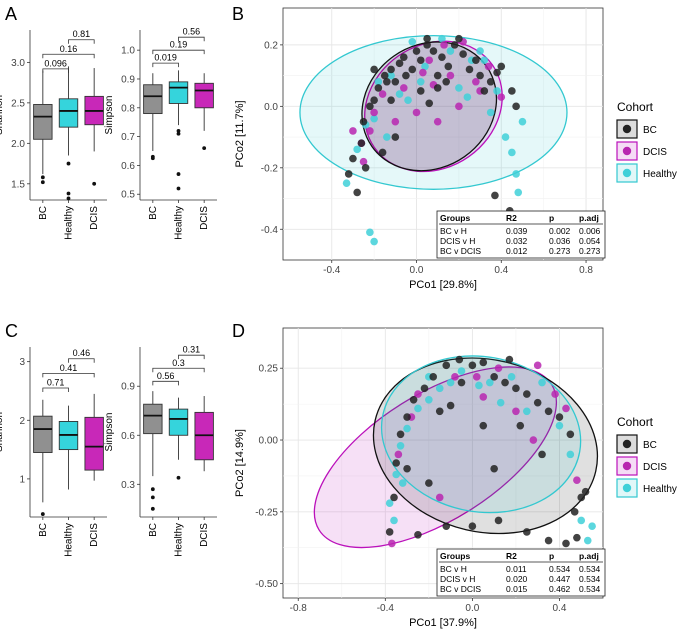  Describe the element at coordinates (56, 383) in the screenshot. I see `p-value-label: 0.71` at that location.